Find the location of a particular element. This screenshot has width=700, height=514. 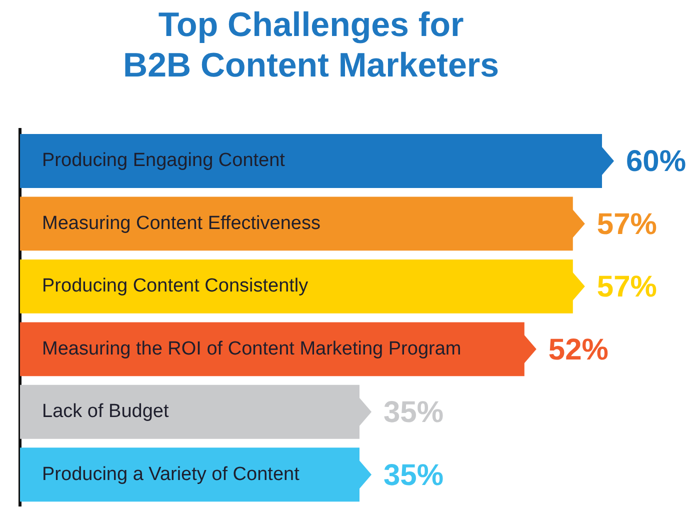

y-tick-label: Producing a Variety of Content is located at coordinates (171, 474).